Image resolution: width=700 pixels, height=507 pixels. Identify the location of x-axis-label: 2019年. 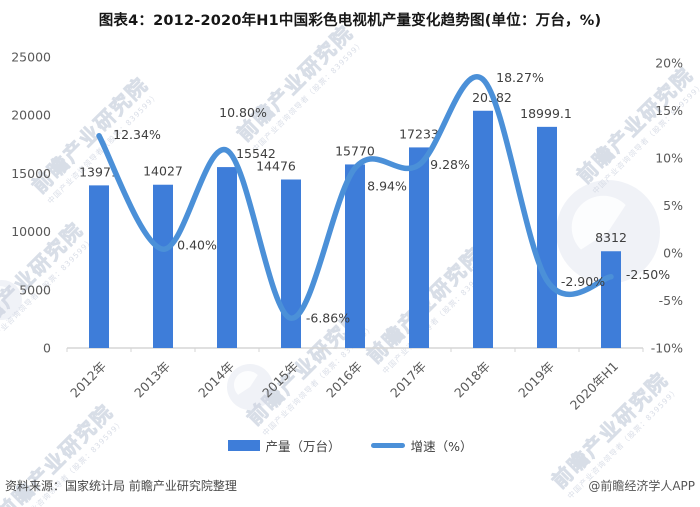
(536, 380).